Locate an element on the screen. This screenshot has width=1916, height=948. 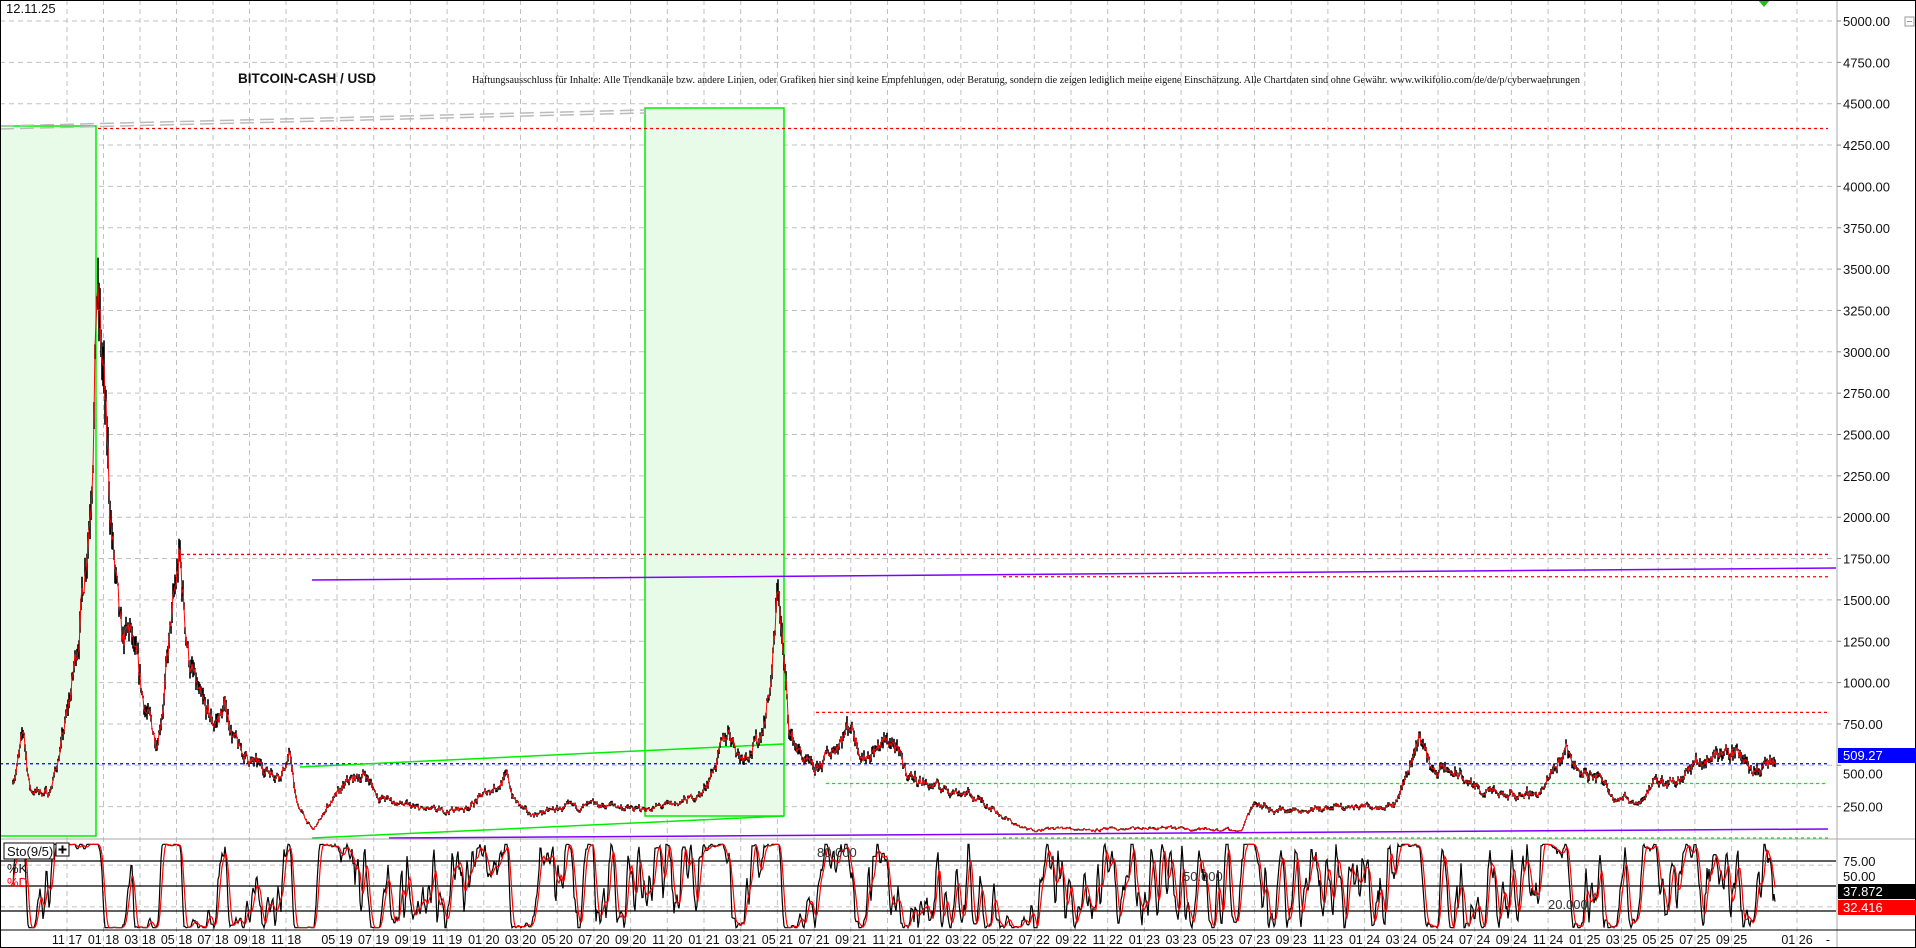
x-tick-label: 03 21 is located at coordinates (740, 940).